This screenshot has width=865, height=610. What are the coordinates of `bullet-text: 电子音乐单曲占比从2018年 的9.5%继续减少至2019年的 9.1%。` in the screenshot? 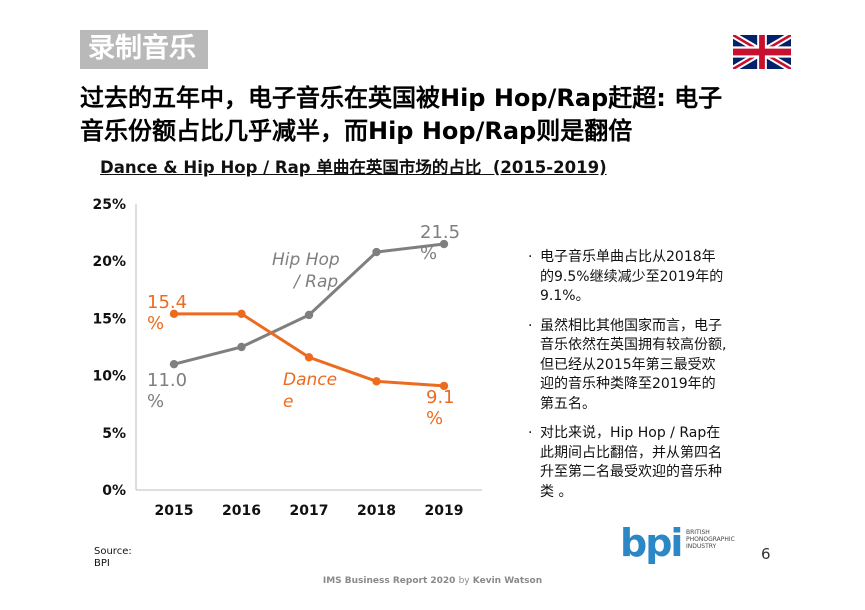 It's located at (631, 277).